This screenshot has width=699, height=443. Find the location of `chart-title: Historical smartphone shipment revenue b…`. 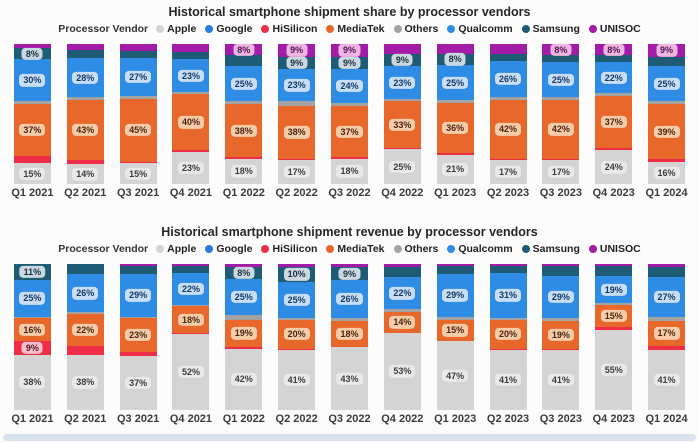

chart-title: Historical smartphone shipment revenue b… is located at coordinates (349, 232).